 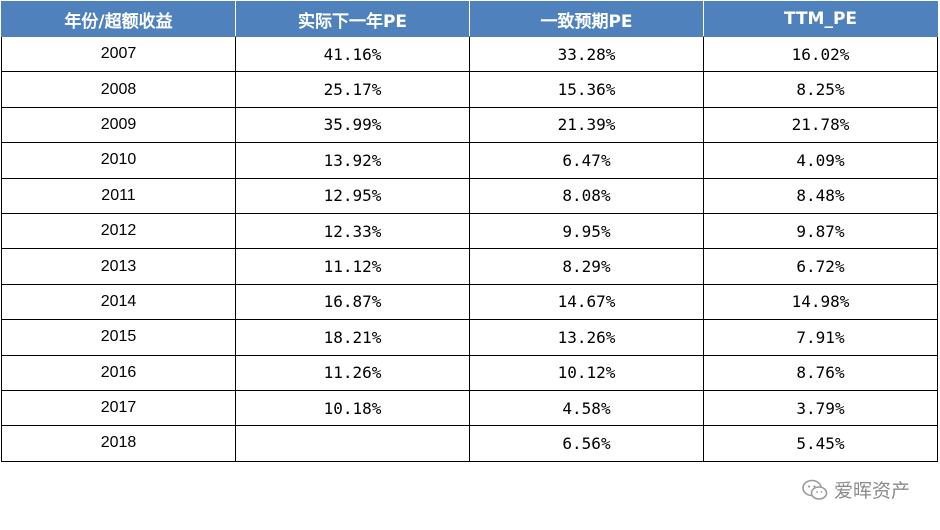 I want to click on table-row: 2016 11.26% 10.12% 8.76%, so click(x=469, y=372).